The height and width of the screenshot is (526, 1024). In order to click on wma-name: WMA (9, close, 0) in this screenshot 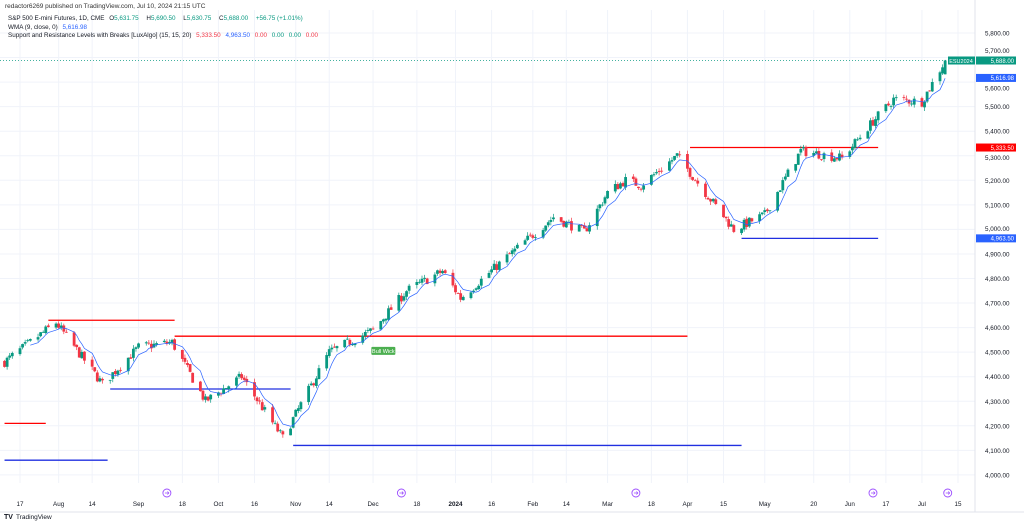, I will do `click(33, 27)`.